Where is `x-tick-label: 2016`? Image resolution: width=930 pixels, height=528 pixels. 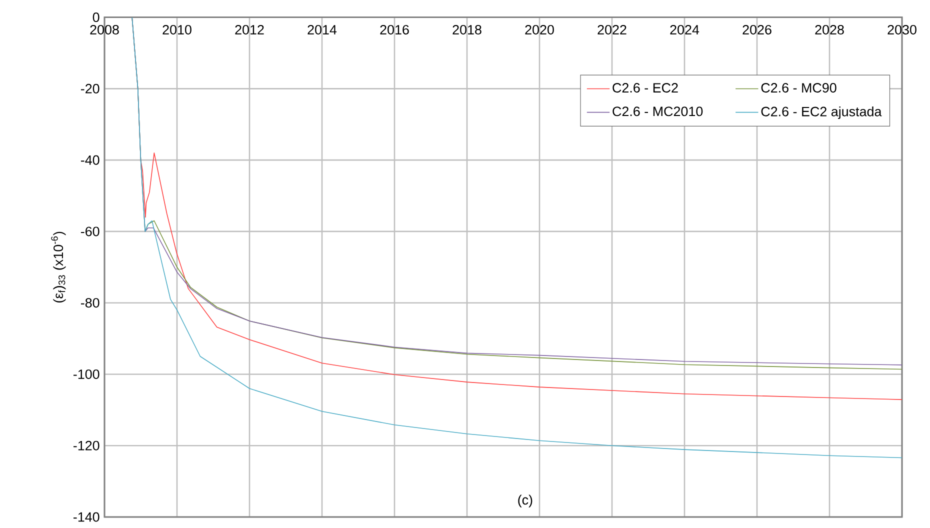
x-tick-label: 2016 is located at coordinates (394, 29).